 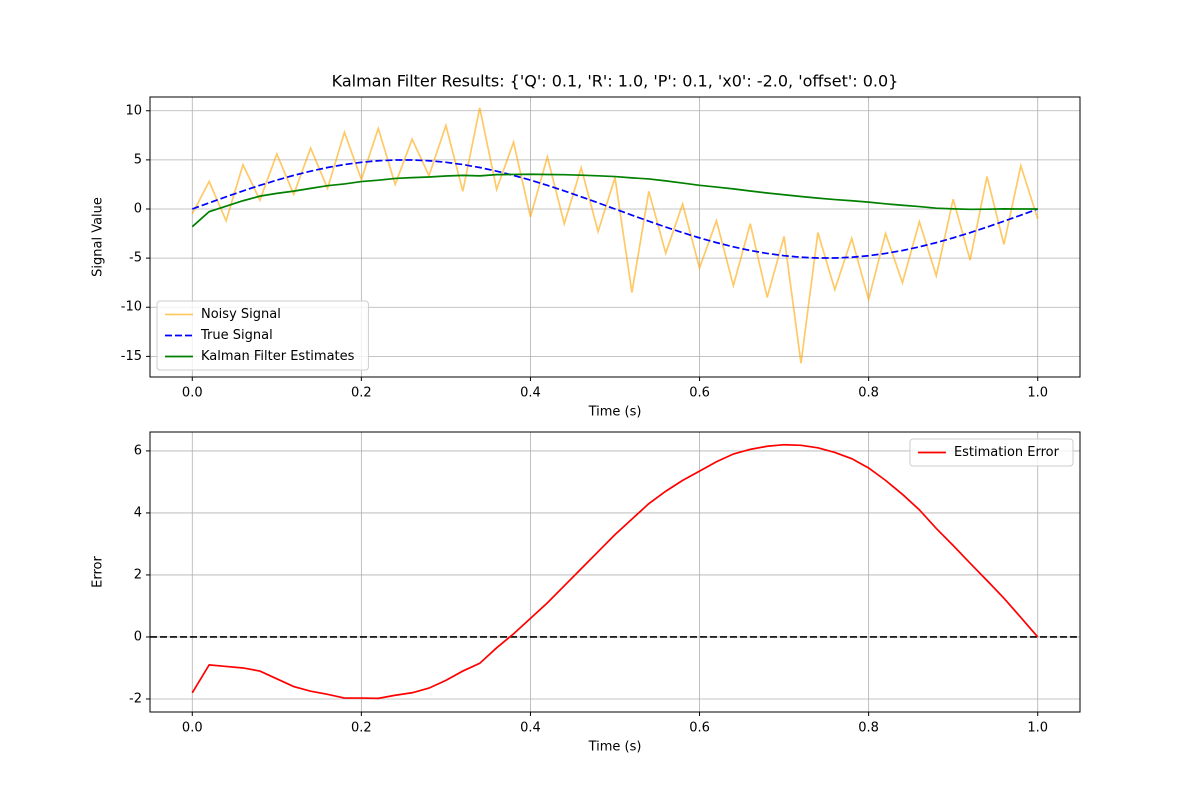 What do you see at coordinates (236, 335) in the screenshot?
I see `legend-label: True Signal` at bounding box center [236, 335].